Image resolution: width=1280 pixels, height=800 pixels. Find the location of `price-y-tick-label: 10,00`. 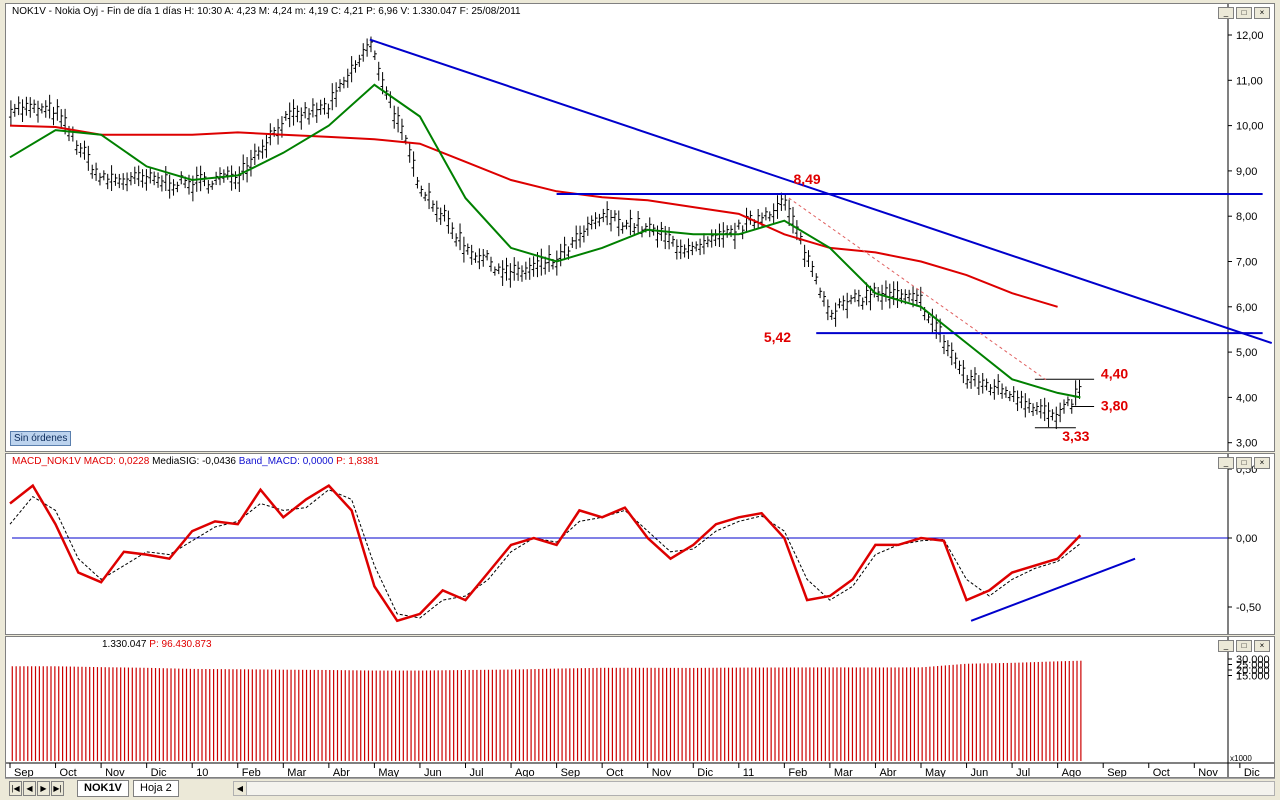

price-y-tick-label: 10,00 is located at coordinates (1250, 127).